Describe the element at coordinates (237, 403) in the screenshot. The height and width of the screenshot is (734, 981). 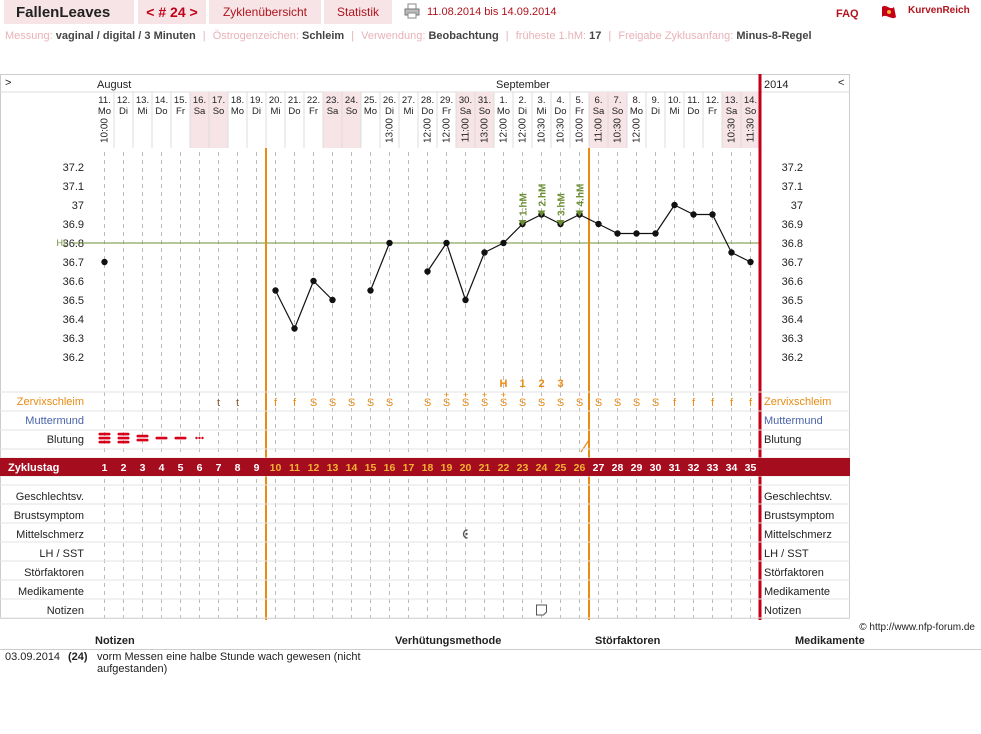
I see `mucus-symbol: t` at that location.